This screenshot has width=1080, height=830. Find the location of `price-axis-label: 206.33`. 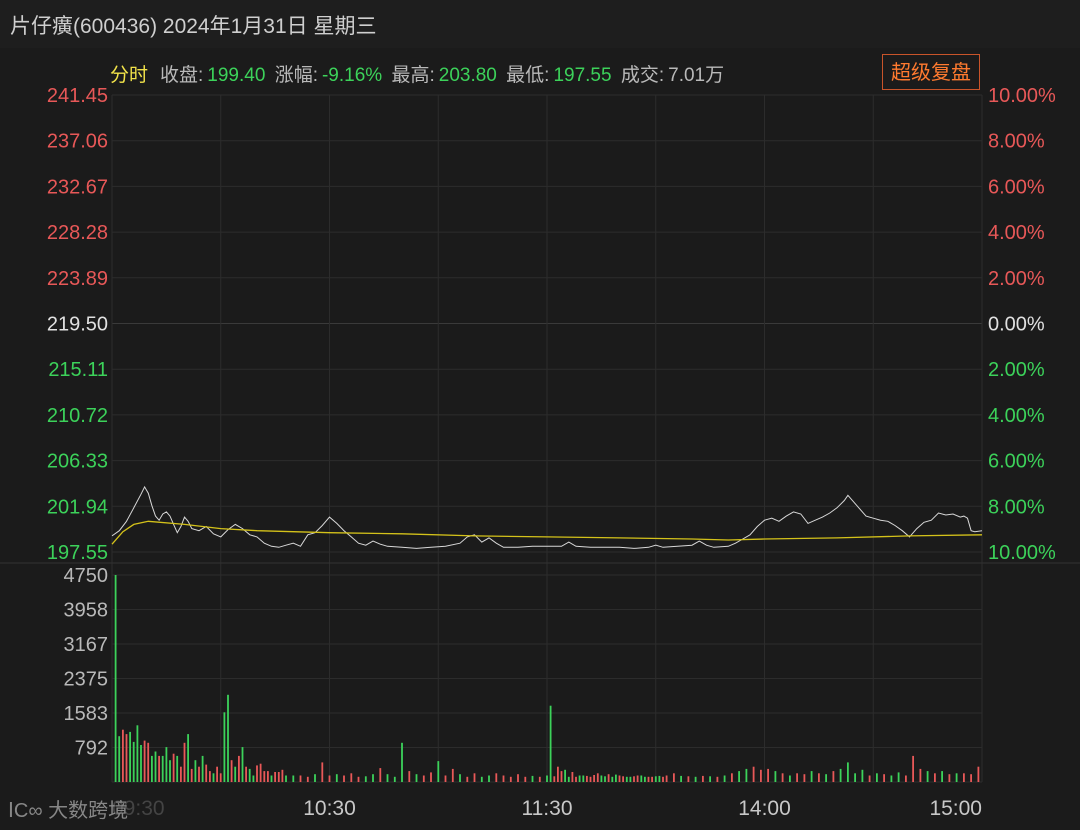

price-axis-label: 206.33 is located at coordinates (77, 462).